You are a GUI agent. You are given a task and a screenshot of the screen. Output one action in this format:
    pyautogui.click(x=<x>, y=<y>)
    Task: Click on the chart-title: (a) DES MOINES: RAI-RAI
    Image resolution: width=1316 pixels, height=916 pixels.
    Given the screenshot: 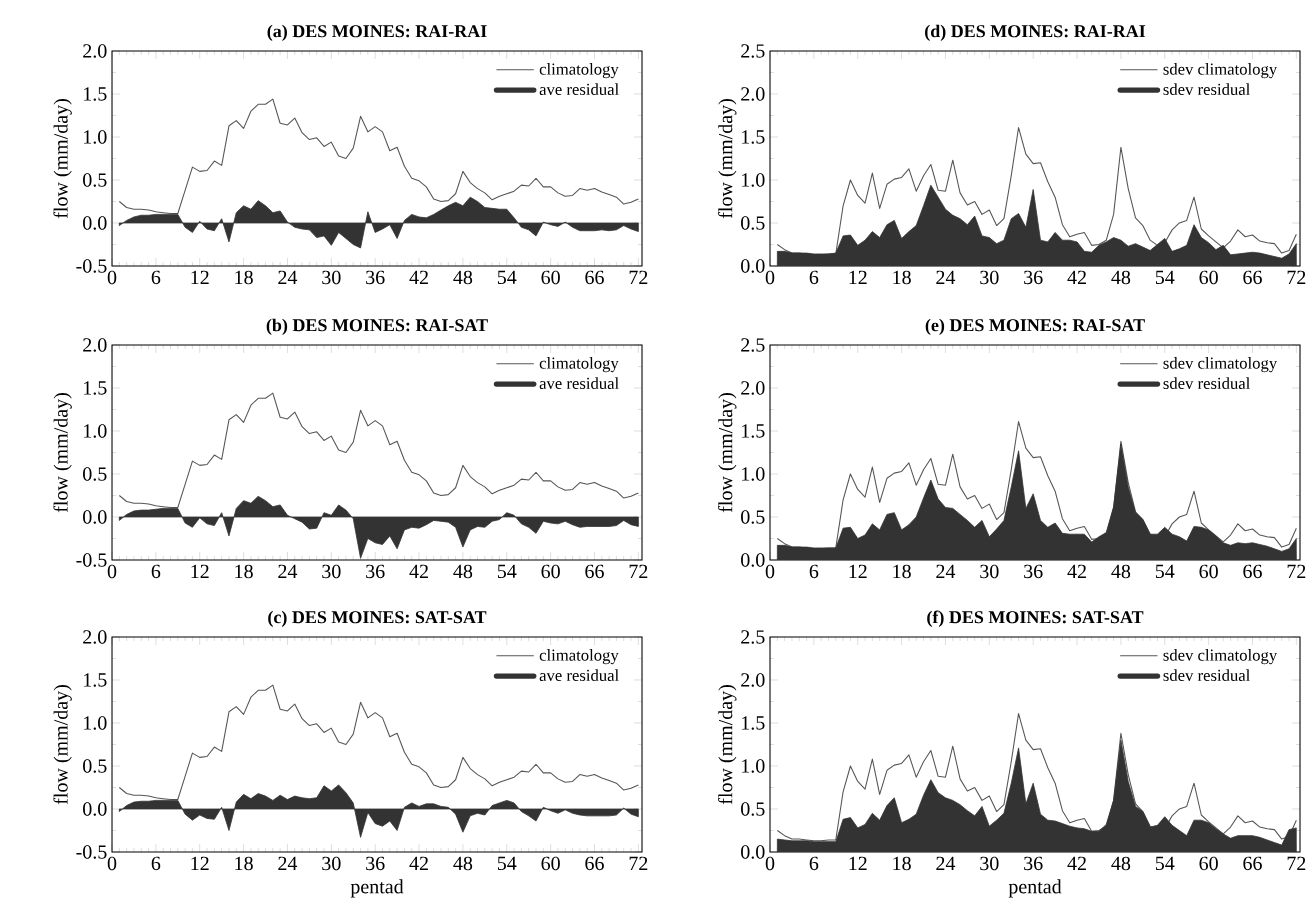 What is the action you would take?
    pyautogui.click(x=377, y=32)
    